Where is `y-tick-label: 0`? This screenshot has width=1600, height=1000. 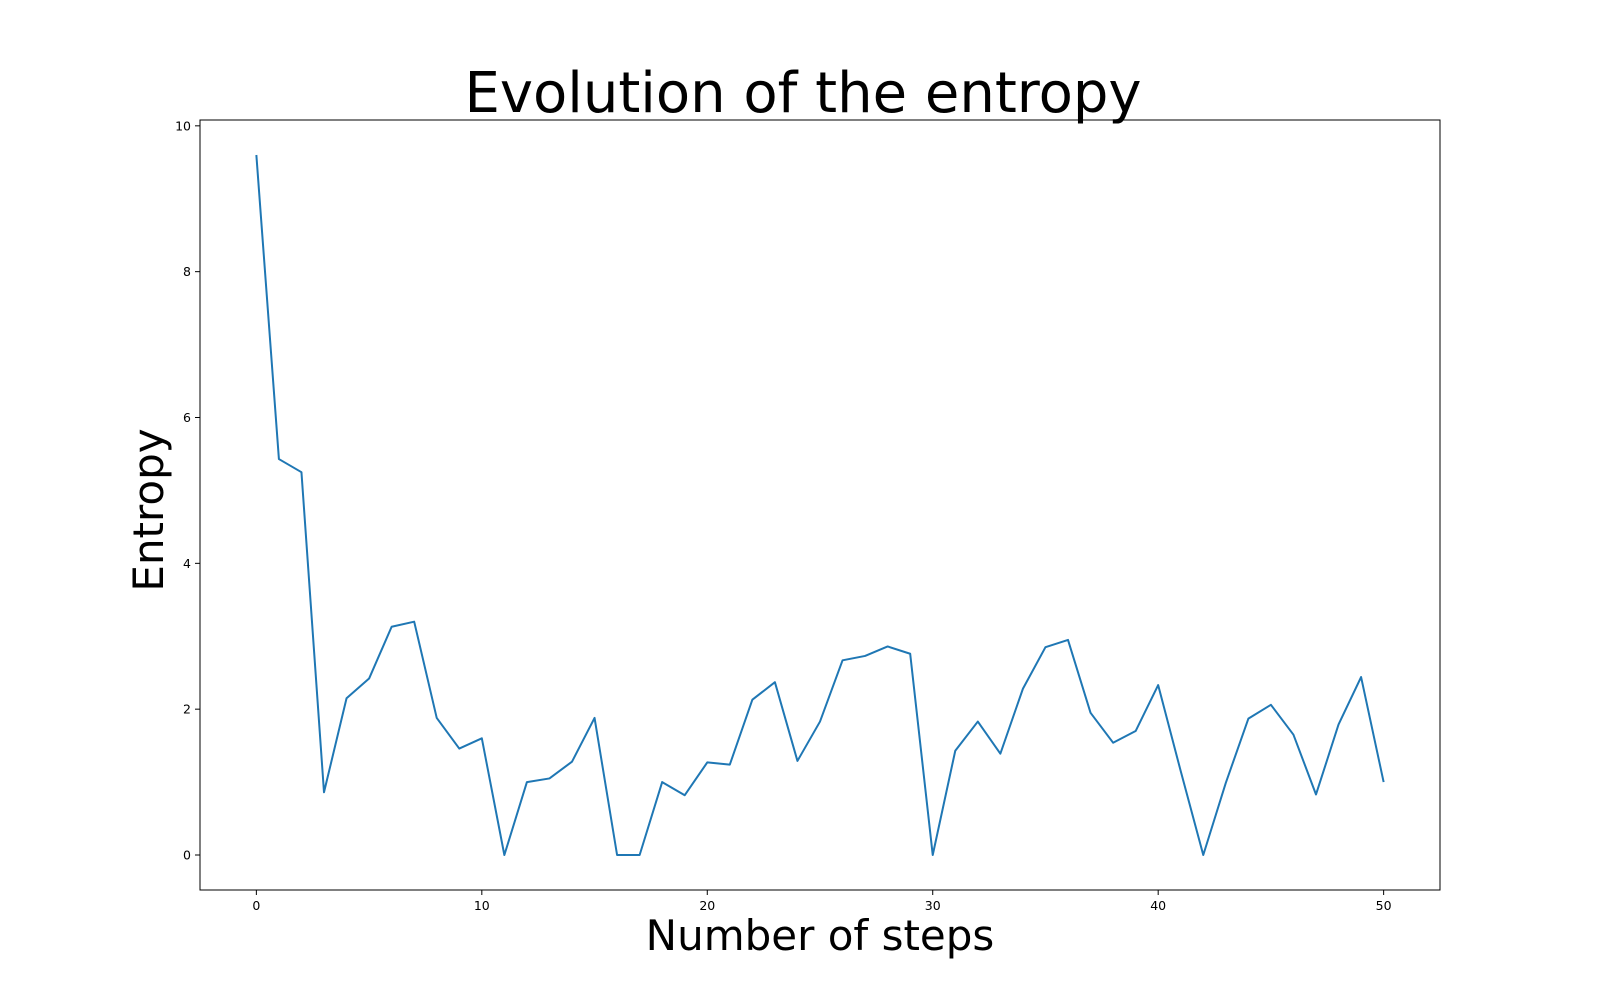
y-tick-label: 0 is located at coordinates (187, 855).